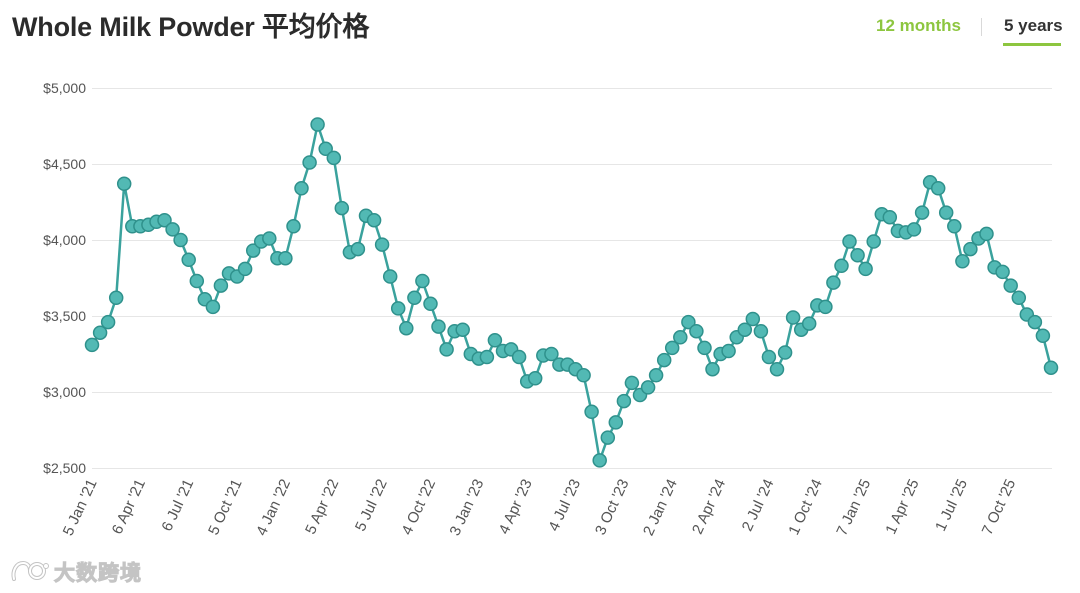 Image resolution: width=1080 pixels, height=593 pixels. What do you see at coordinates (98, 573) in the screenshot?
I see `watermark-text: 大数跨境` at bounding box center [98, 573].